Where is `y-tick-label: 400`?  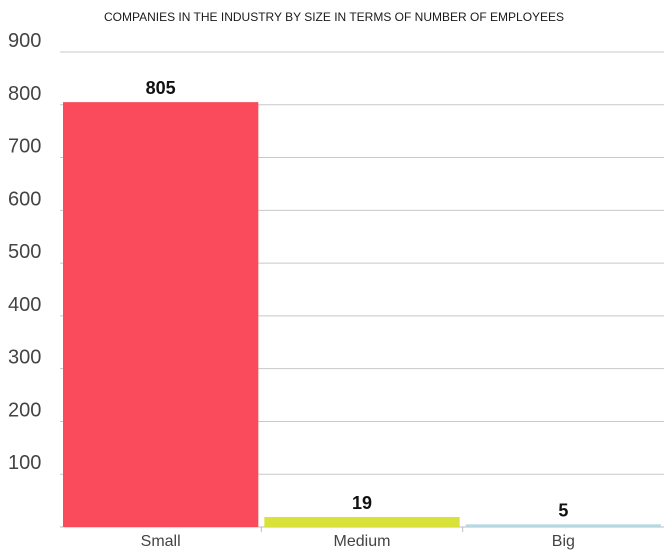 y-tick-label: 400 is located at coordinates (24, 305).